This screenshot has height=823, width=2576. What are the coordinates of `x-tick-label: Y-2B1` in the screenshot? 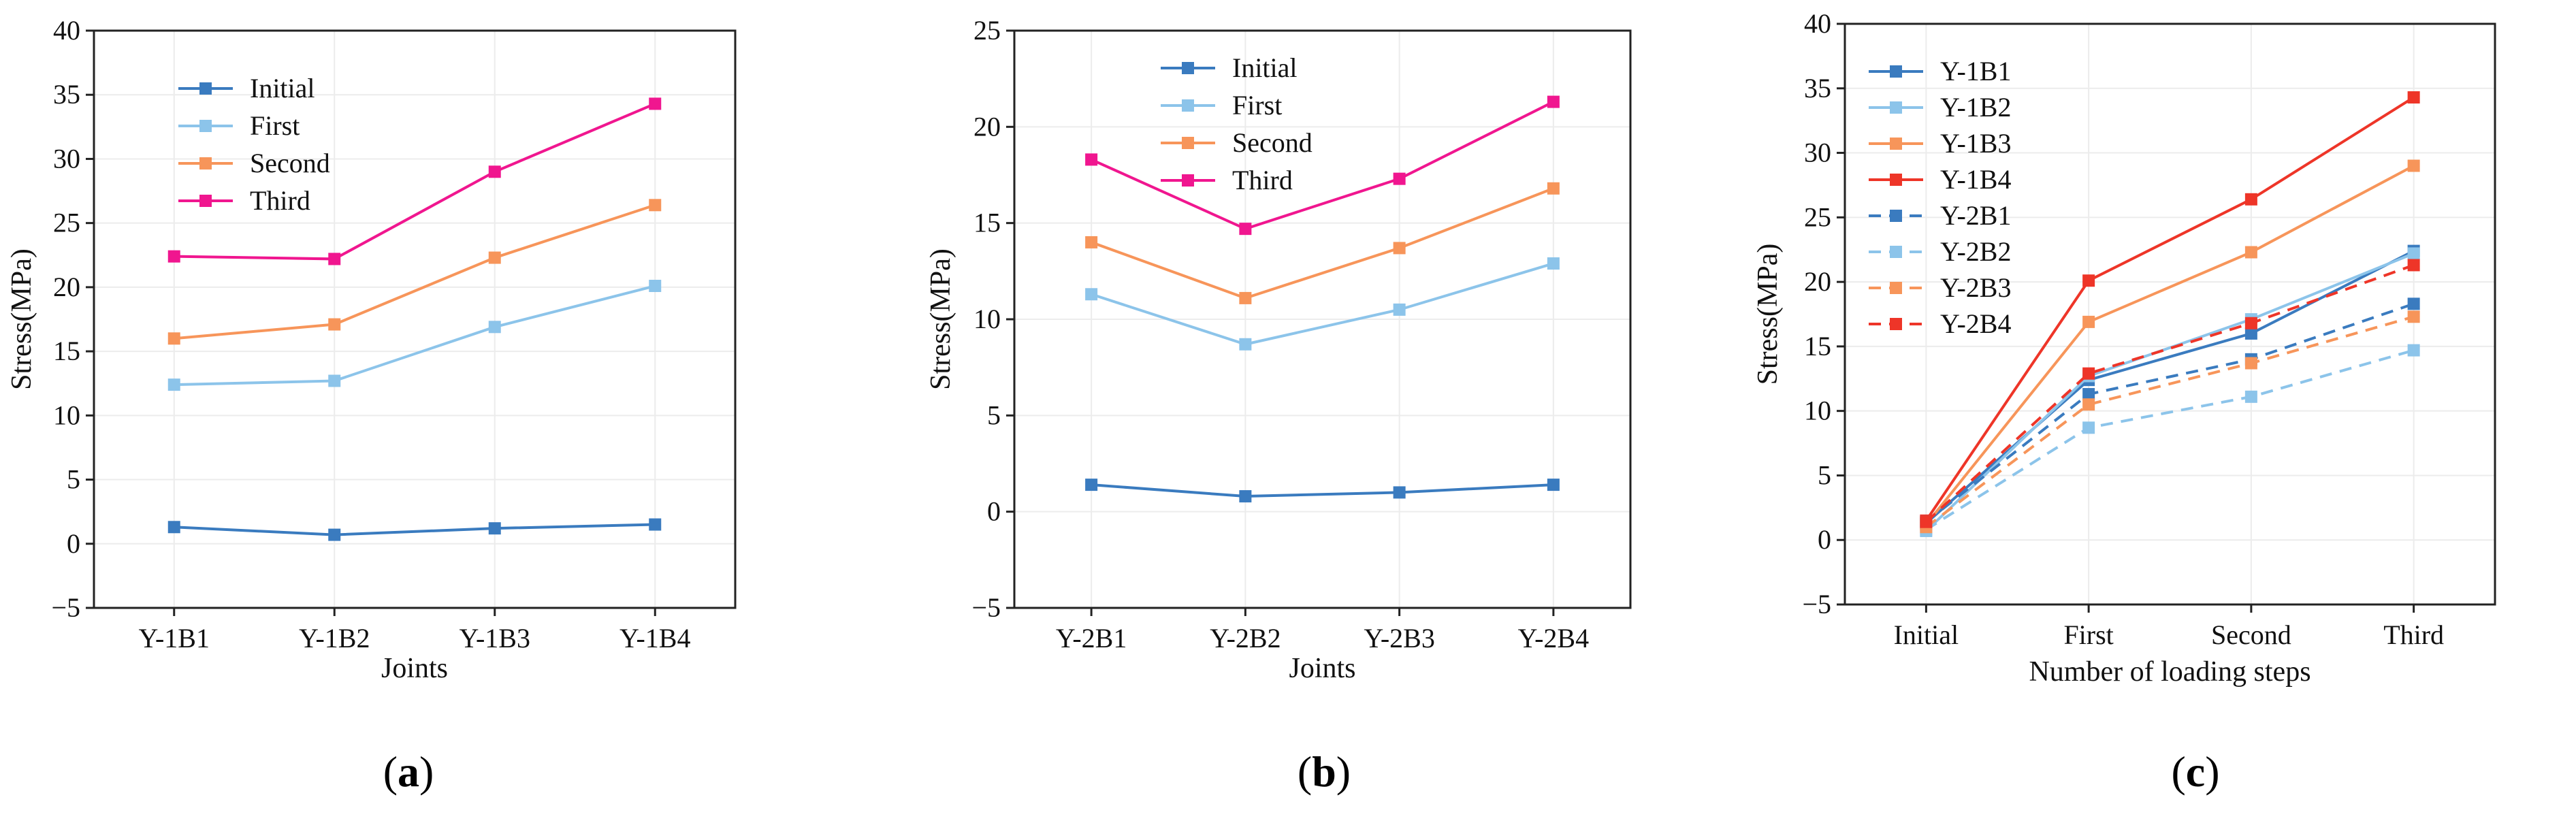 It's located at (1092, 638).